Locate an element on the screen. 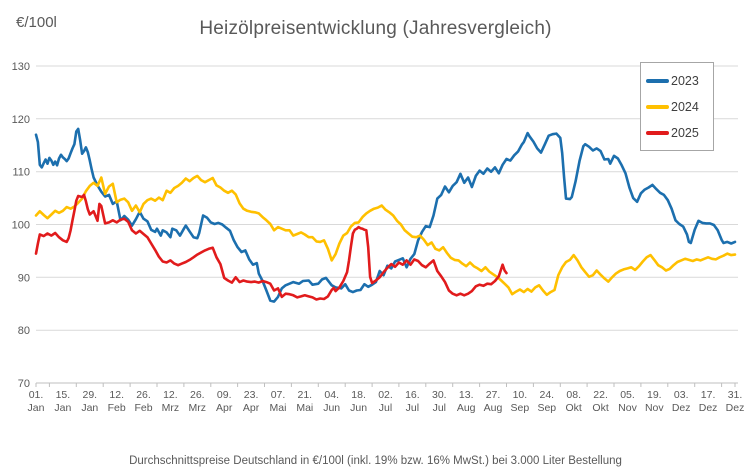 This screenshot has height=475, width=751. x-tick-label-day: 07. is located at coordinates (278, 395).